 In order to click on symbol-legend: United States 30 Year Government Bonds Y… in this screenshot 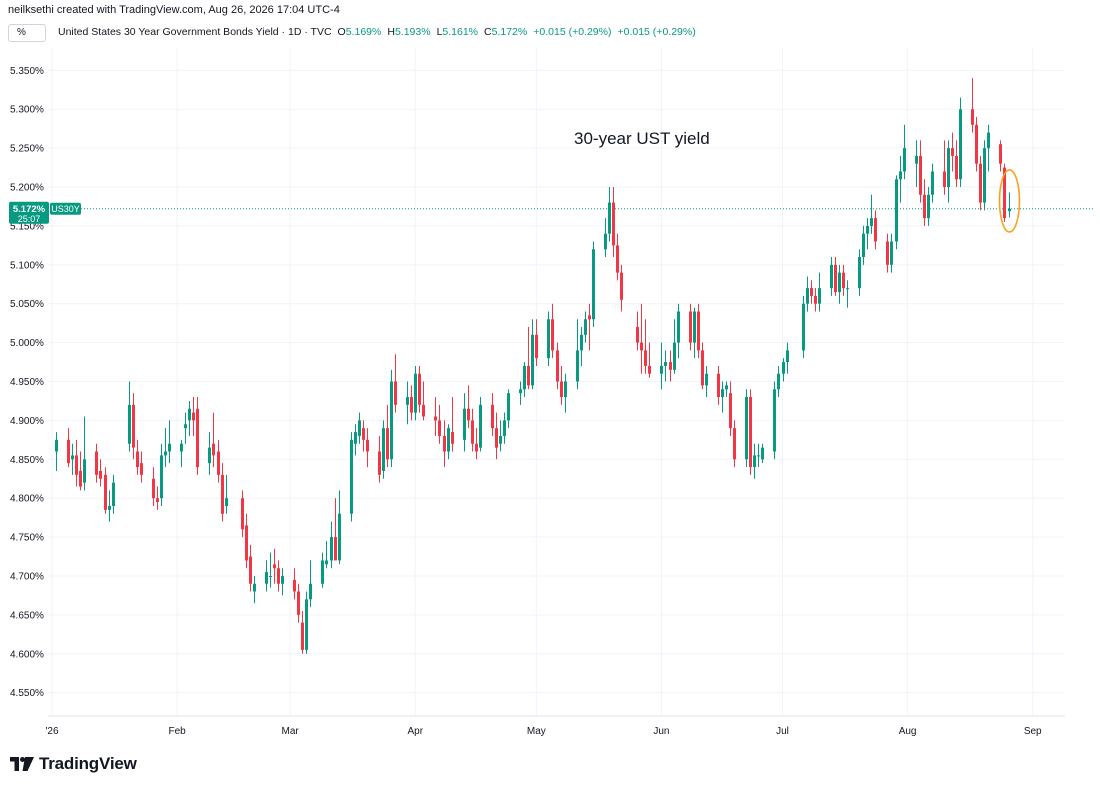, I will do `click(377, 32)`.